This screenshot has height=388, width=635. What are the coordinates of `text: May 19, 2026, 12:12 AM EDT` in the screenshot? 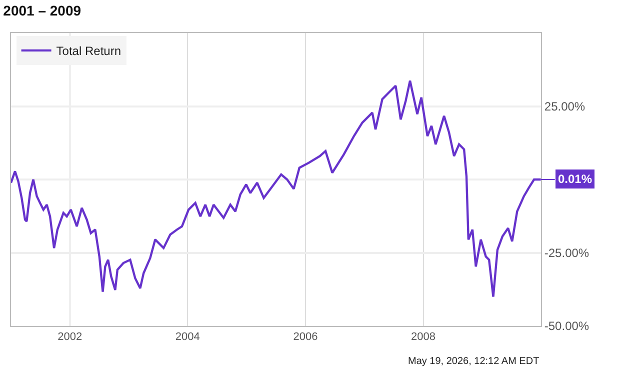 It's located at (474, 361).